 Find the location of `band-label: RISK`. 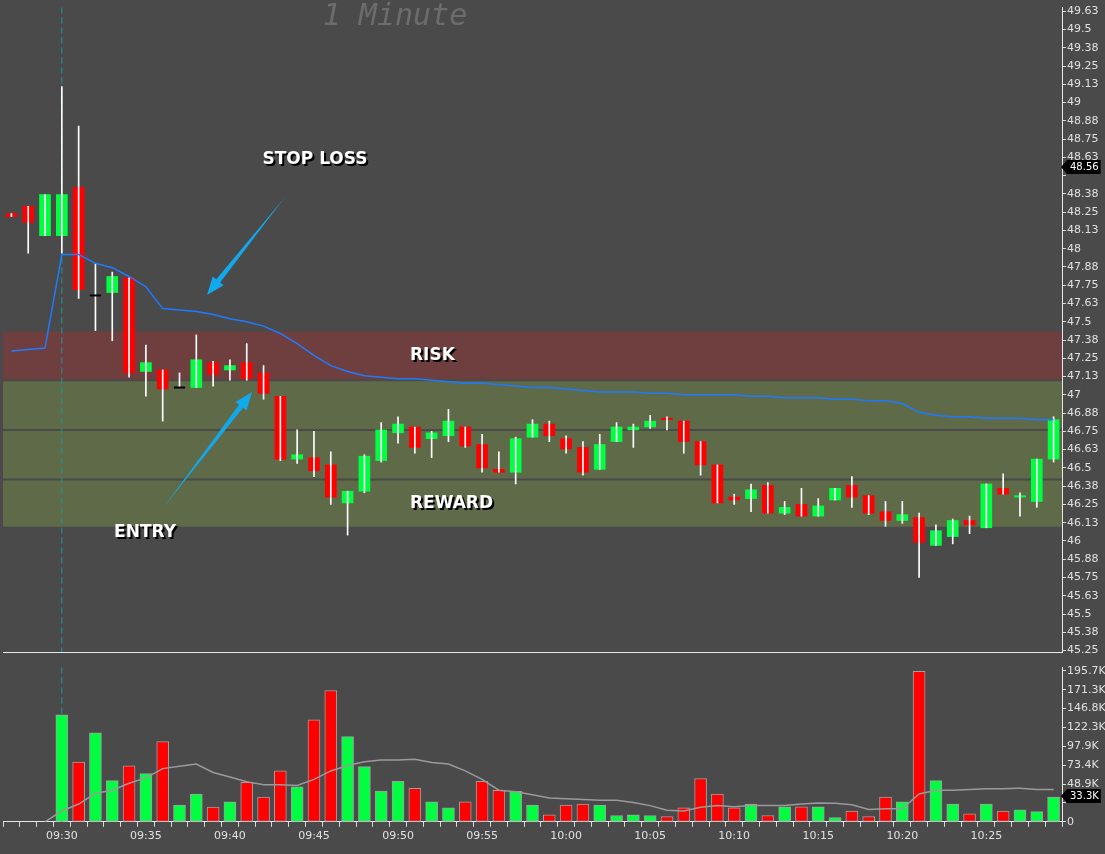

band-label: RISK is located at coordinates (433, 353).